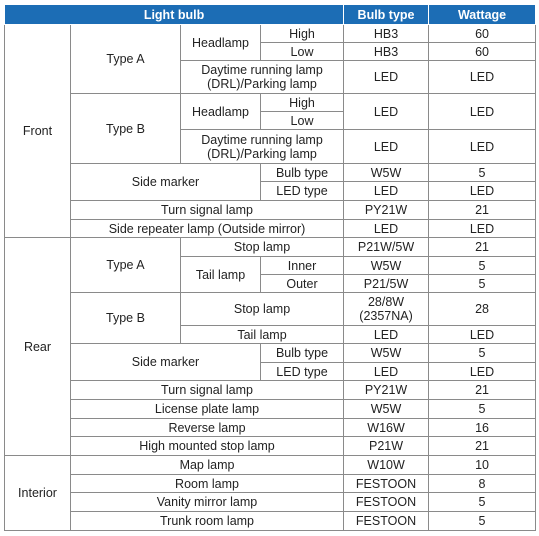 Image resolution: width=539 pixels, height=536 pixels. I want to click on table-row: Type B Stop lamp 28/8W (2357NA) 28, so click(271, 318).